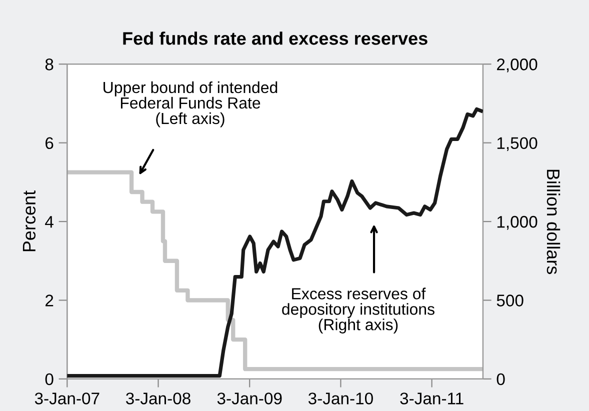 The height and width of the screenshot is (411, 589). Describe the element at coordinates (510, 300) in the screenshot. I see `y2-tick-label: 500` at that location.